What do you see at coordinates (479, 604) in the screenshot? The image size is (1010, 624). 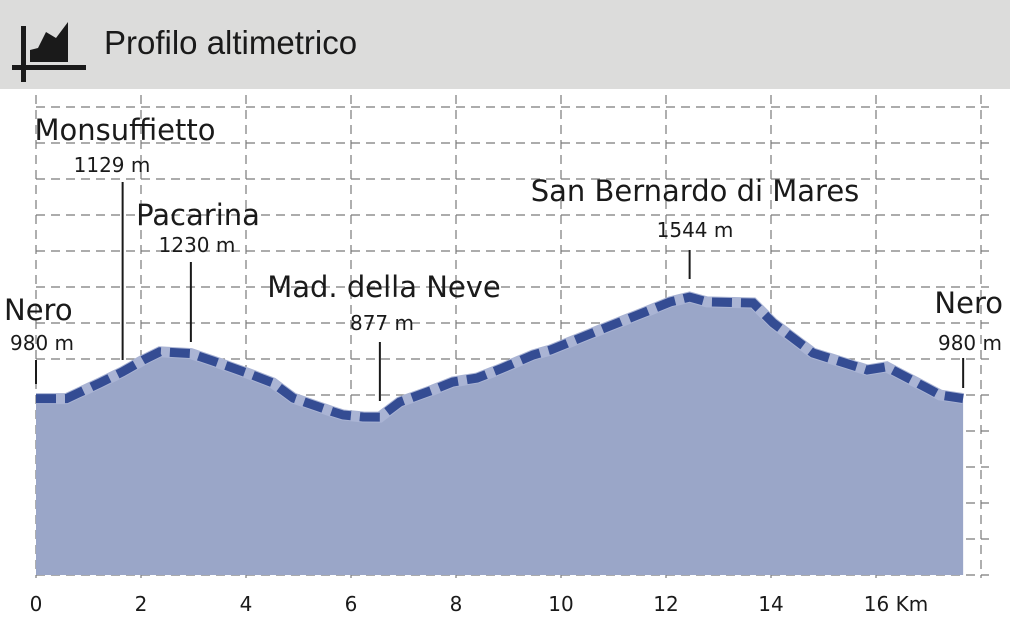 I see `x-axis-ticks: 0 2 4 6 8 10 12 14 16 Km` at bounding box center [479, 604].